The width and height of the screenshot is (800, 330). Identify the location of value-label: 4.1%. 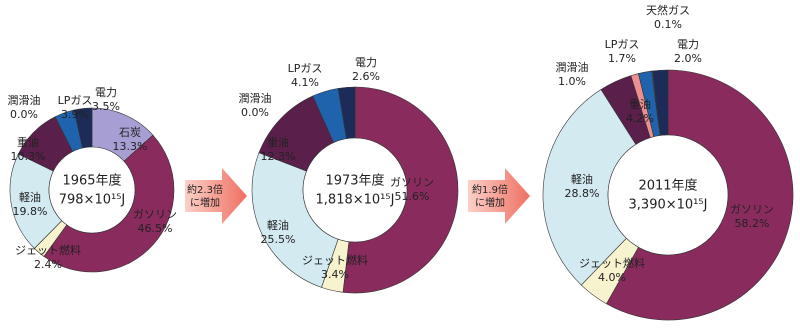
(305, 82).